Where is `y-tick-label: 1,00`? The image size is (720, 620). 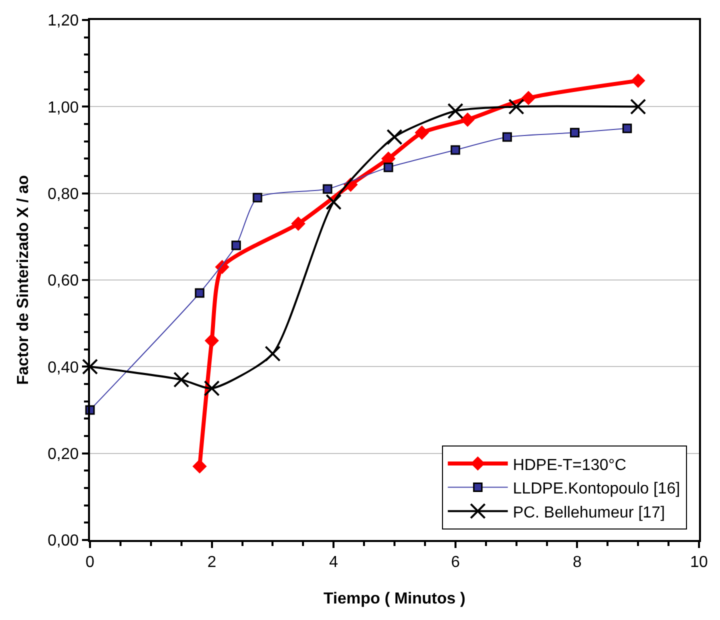
y-tick-label: 1,00 is located at coordinates (63, 107).